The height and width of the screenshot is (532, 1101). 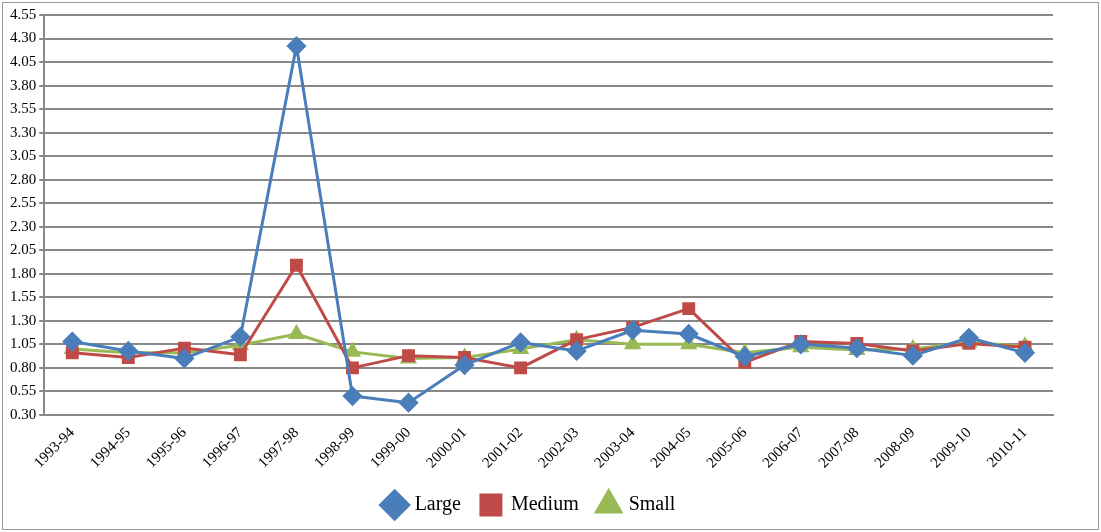 What do you see at coordinates (23, 366) in the screenshot?
I see `y-tick-label: 0.80` at bounding box center [23, 366].